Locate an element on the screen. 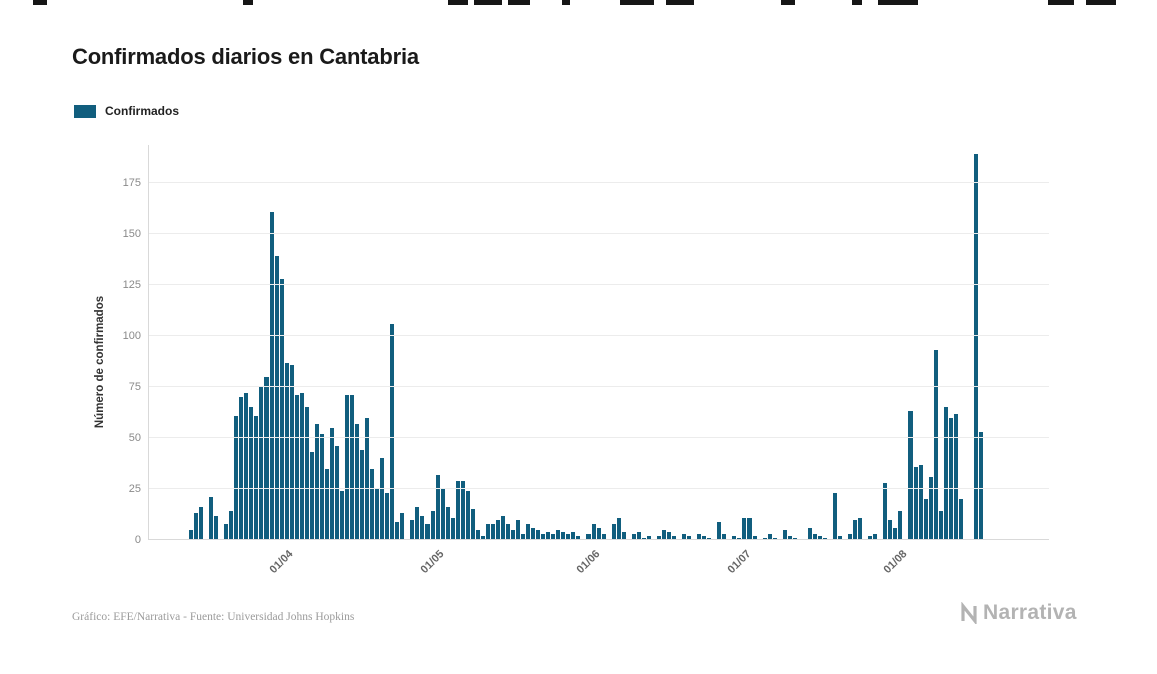 The height and width of the screenshot is (674, 1157). bar-15/03 is located at coordinates (201, 523).